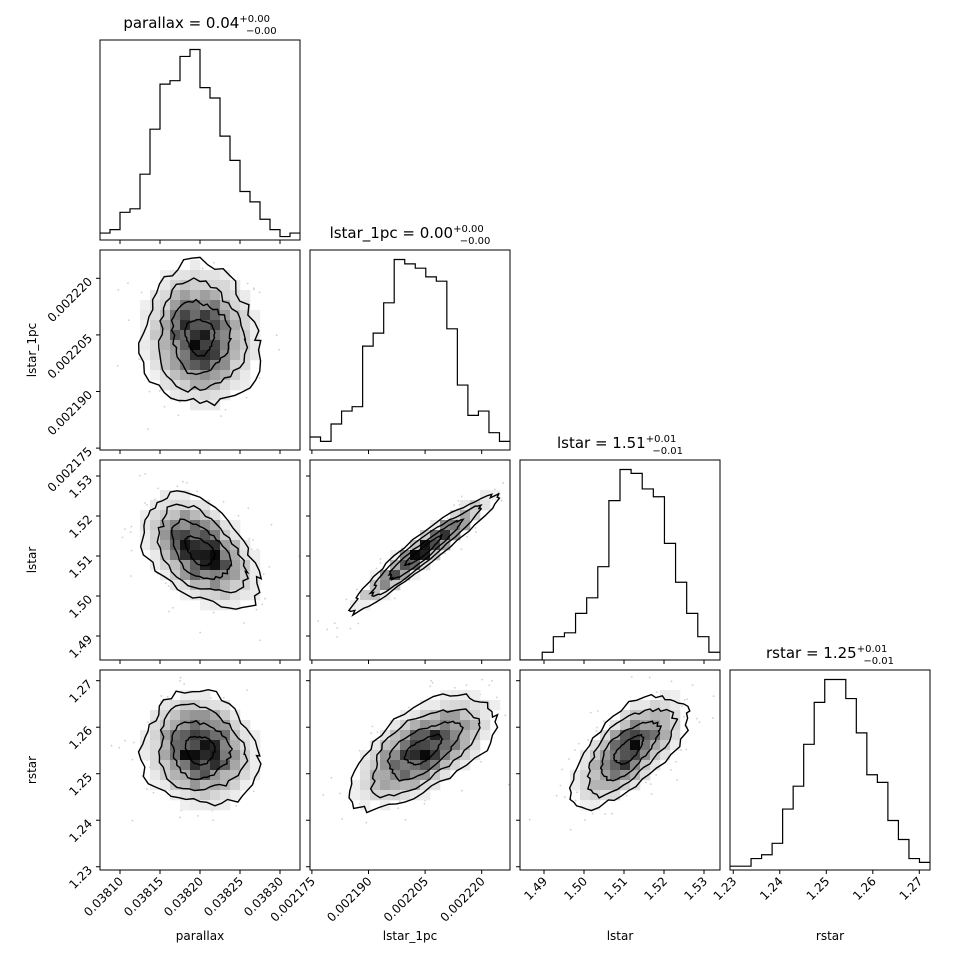  Describe the element at coordinates (70, 300) in the screenshot. I see `y-tick-label: 0.002220` at that location.